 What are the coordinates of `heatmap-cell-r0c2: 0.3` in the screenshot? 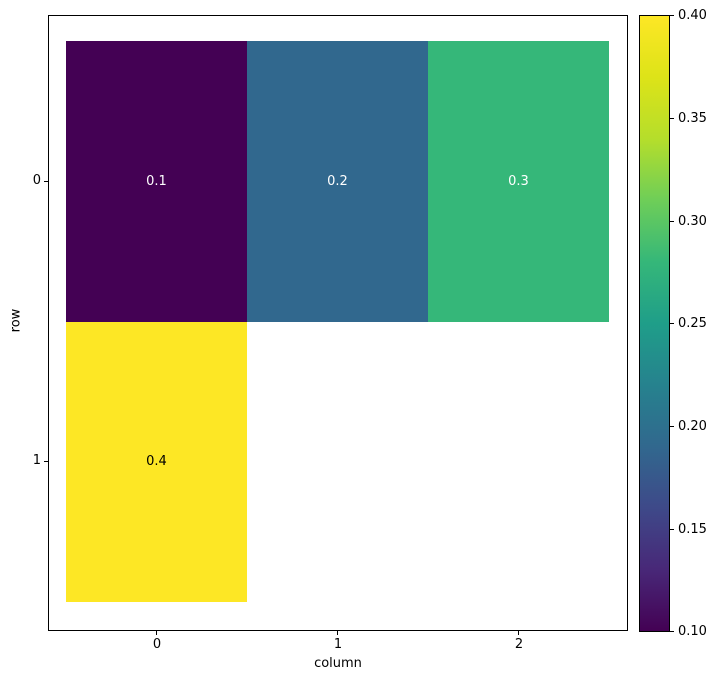 It's located at (518, 181).